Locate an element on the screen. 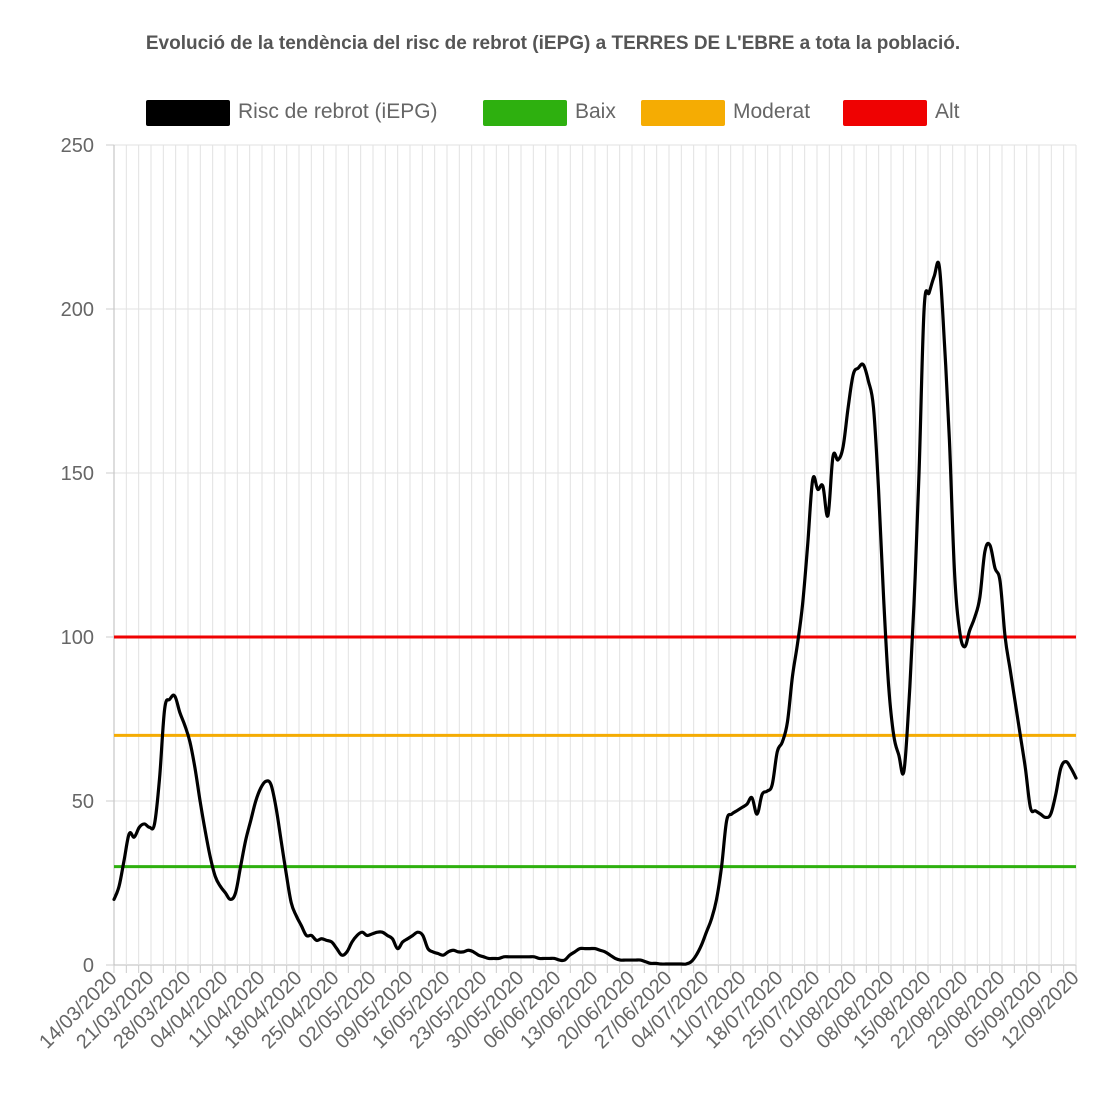 This screenshot has width=1106, height=1104. legend-label-risc: Risc de rebrot (iEPG) is located at coordinates (338, 111).